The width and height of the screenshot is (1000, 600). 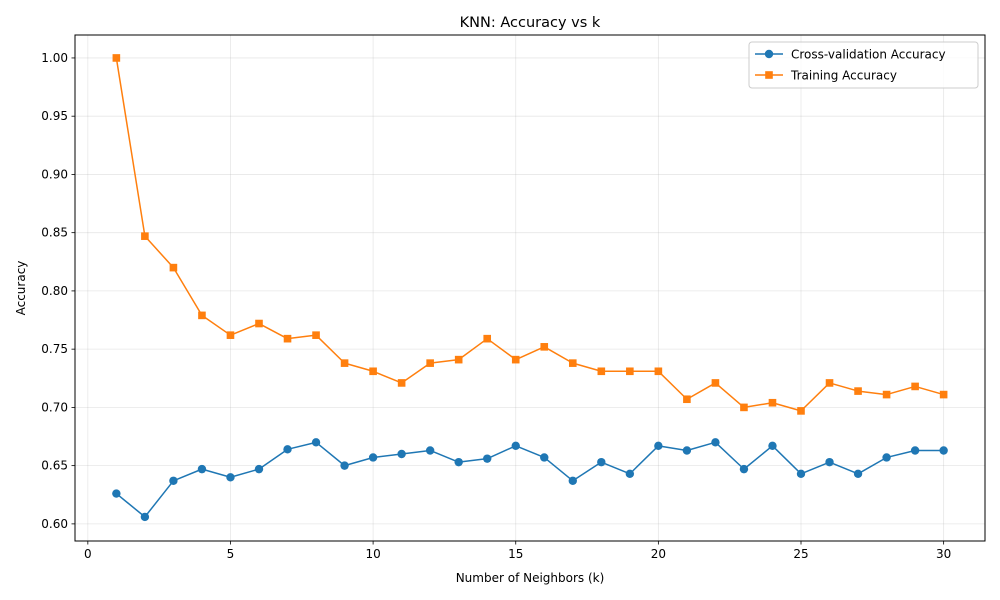 What do you see at coordinates (372, 554) in the screenshot?
I see `x-tick-label: 10` at bounding box center [372, 554].